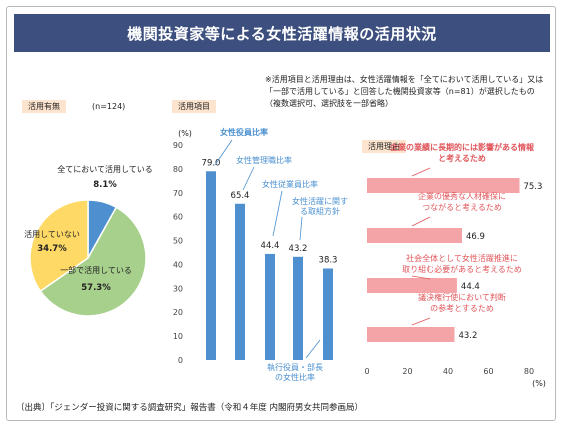 The height and width of the screenshot is (429, 564). I want to click on column-value-2: 44.4, so click(270, 246).